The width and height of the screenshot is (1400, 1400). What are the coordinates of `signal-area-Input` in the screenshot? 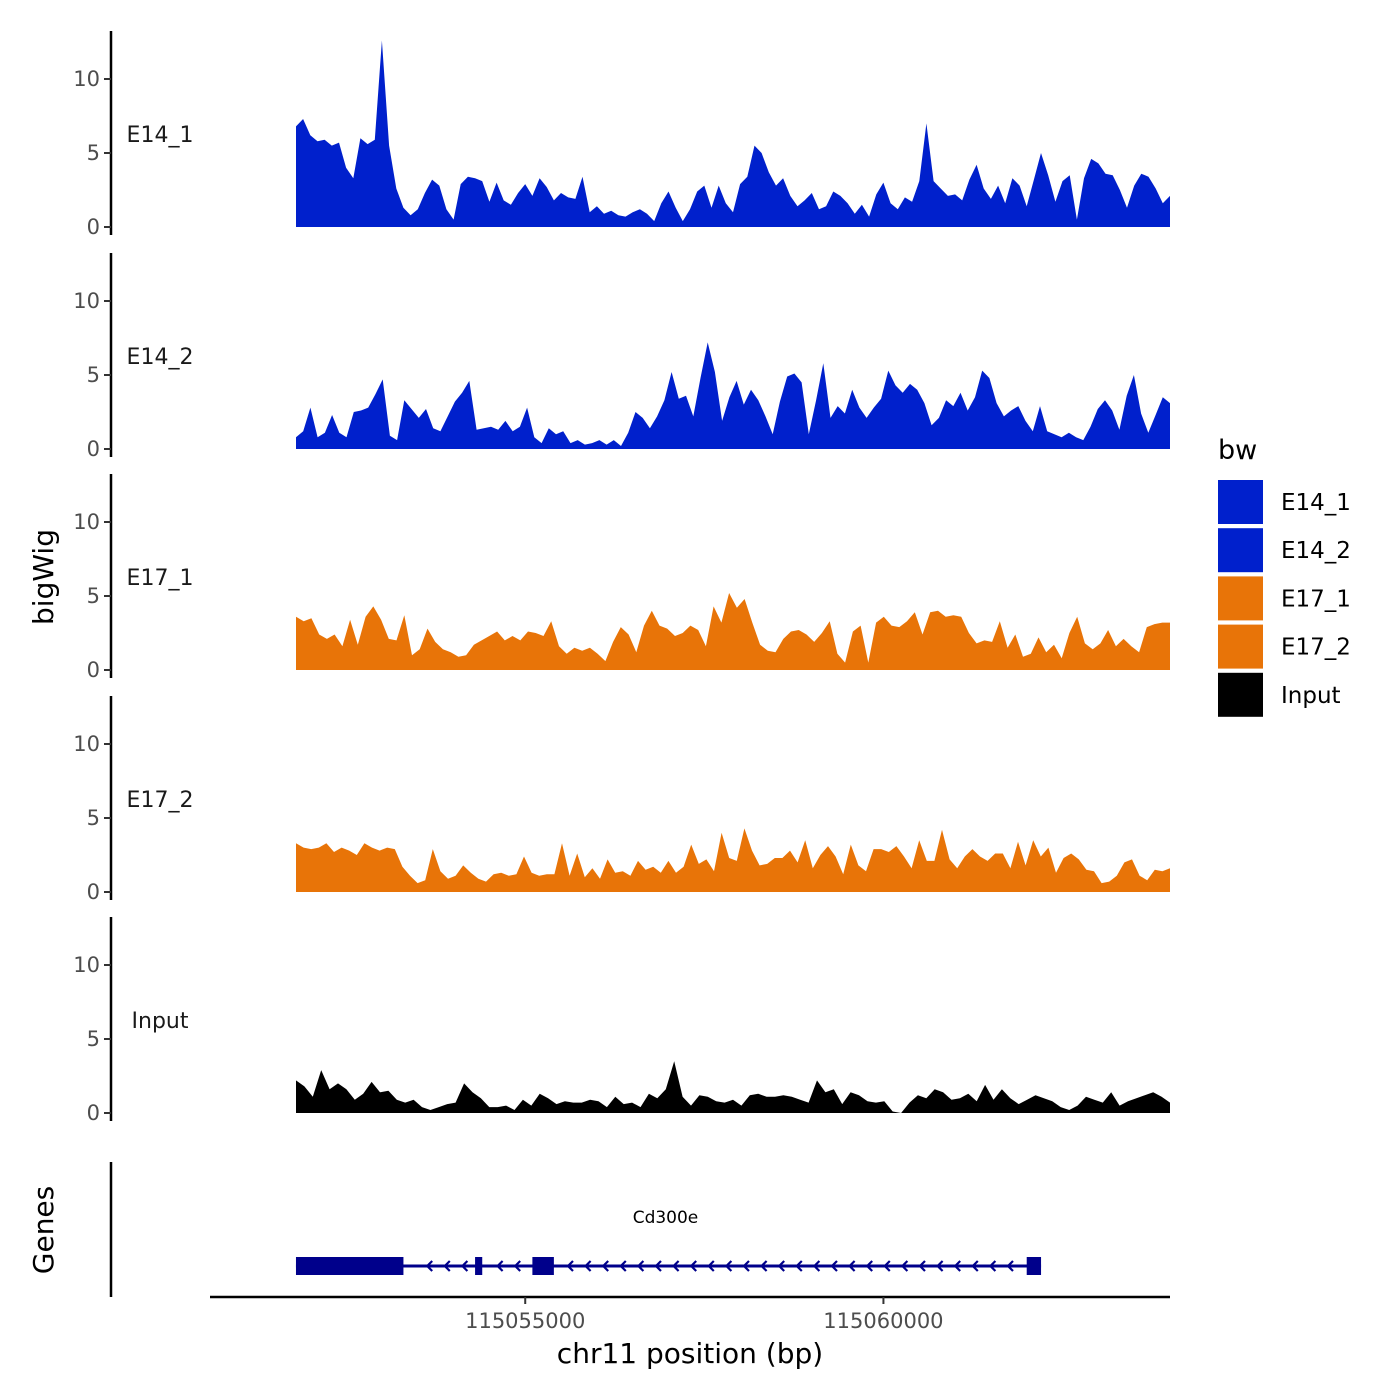 It's located at (733, 1087).